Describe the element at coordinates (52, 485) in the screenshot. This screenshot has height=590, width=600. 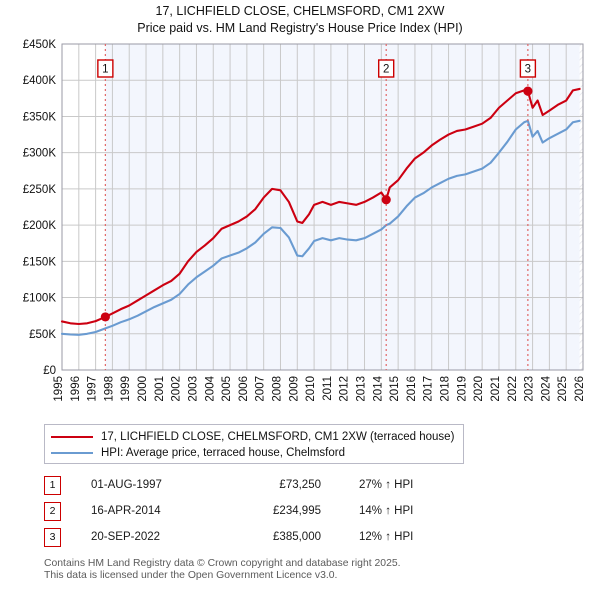
I see `transaction-badge-1: 1` at that location.